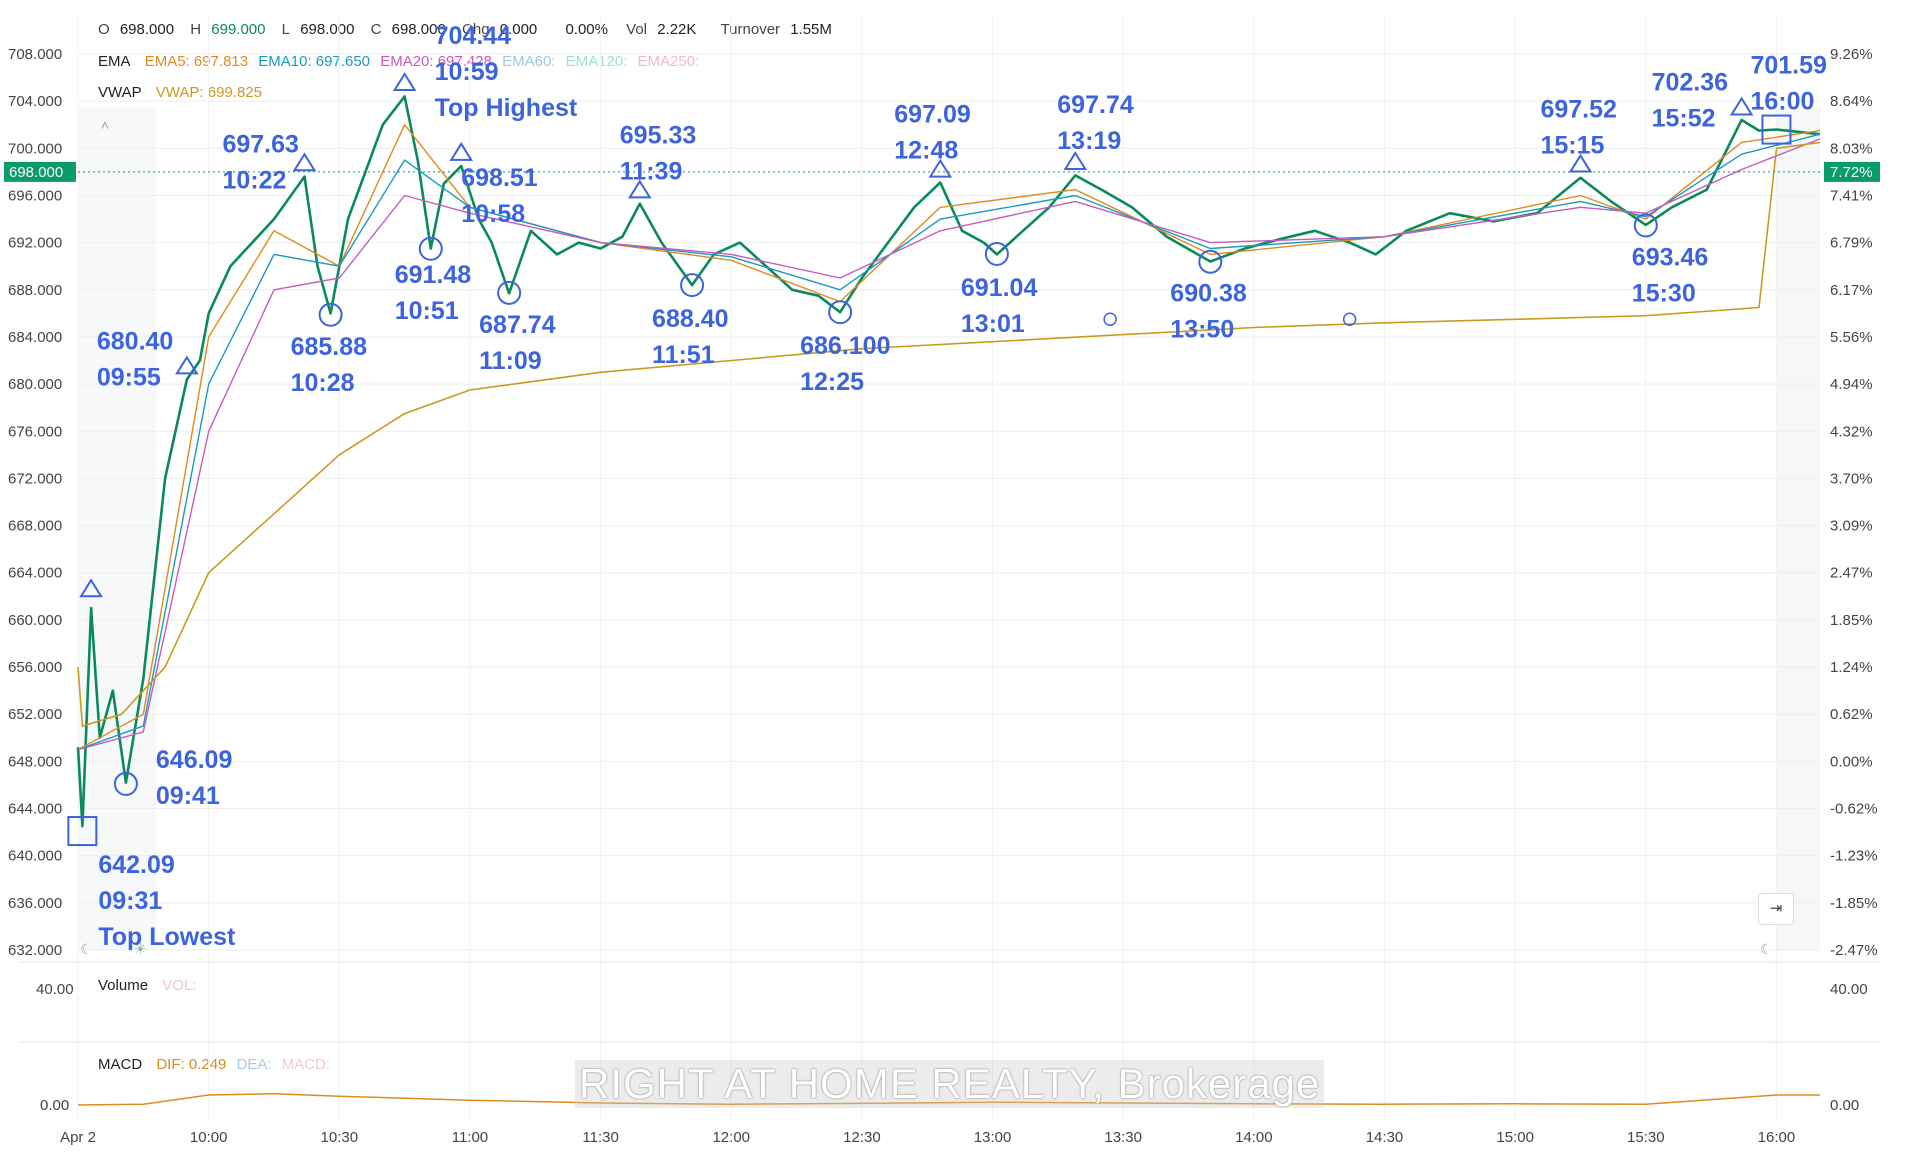 Image resolution: width=1920 pixels, height=1160 pixels. What do you see at coordinates (999, 288) in the screenshot?
I see `annotation-label: 691.04` at bounding box center [999, 288].